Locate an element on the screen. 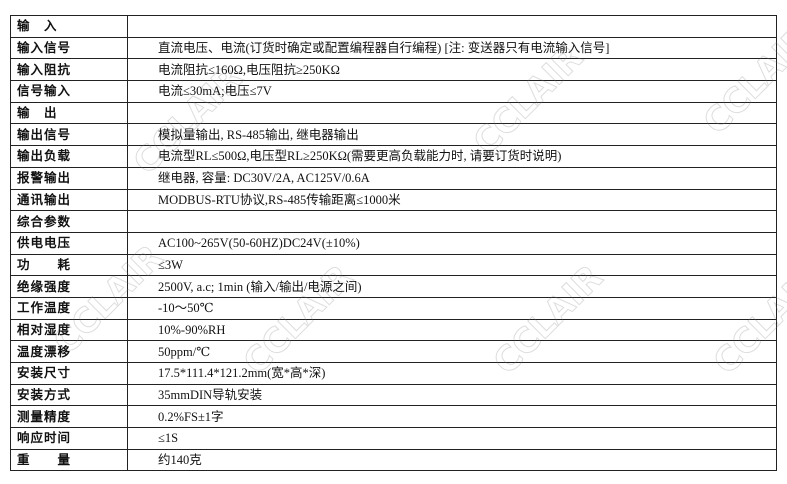 This screenshot has width=787, height=484. row-value: 17.5*111.4*121.2mm(宽*高*深) is located at coordinates (452, 373).